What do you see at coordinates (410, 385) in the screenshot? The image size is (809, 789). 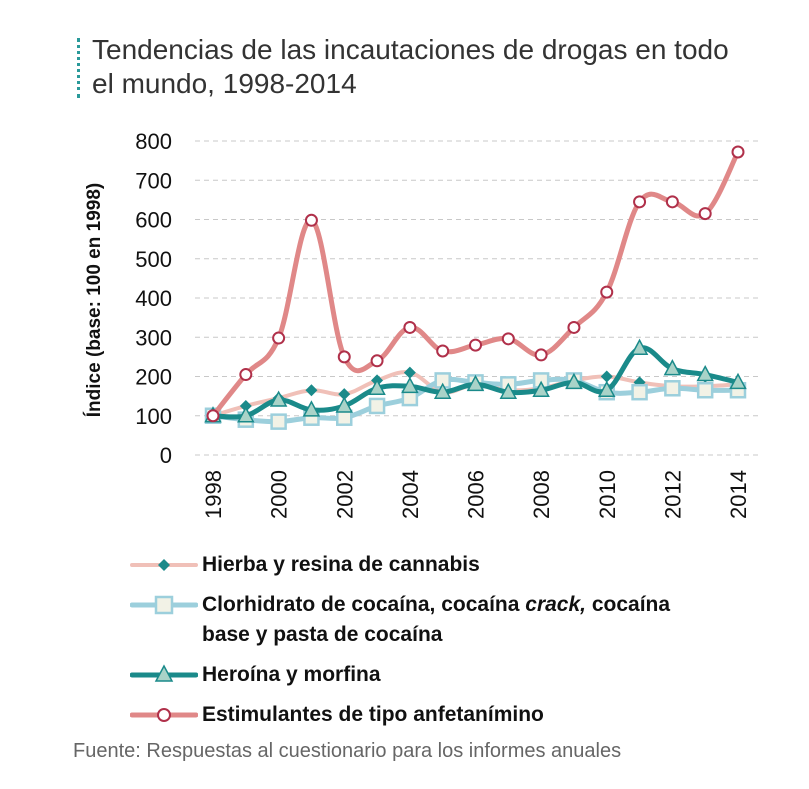 I see `point-heroin-2004` at bounding box center [410, 385].